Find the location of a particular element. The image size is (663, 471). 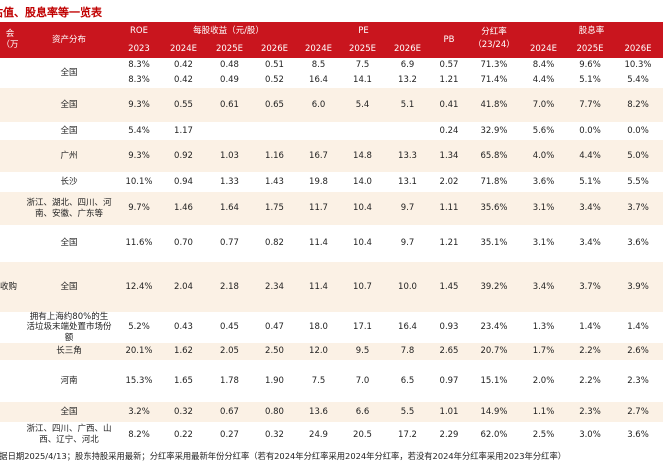

data-cell: 6.9 is located at coordinates (407, 65).